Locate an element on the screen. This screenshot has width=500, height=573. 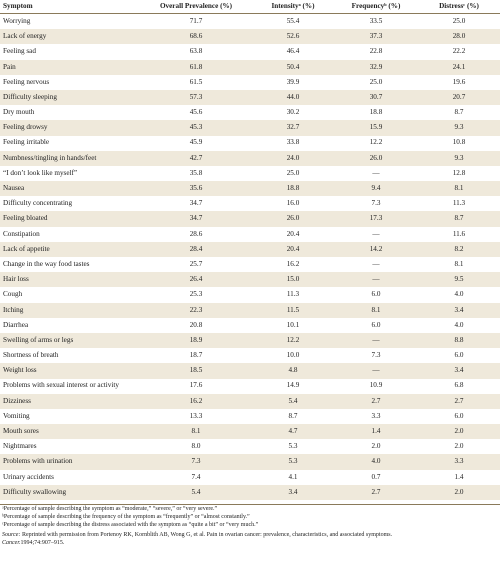
distress-cell: 2.7 is located at coordinates (459, 401).